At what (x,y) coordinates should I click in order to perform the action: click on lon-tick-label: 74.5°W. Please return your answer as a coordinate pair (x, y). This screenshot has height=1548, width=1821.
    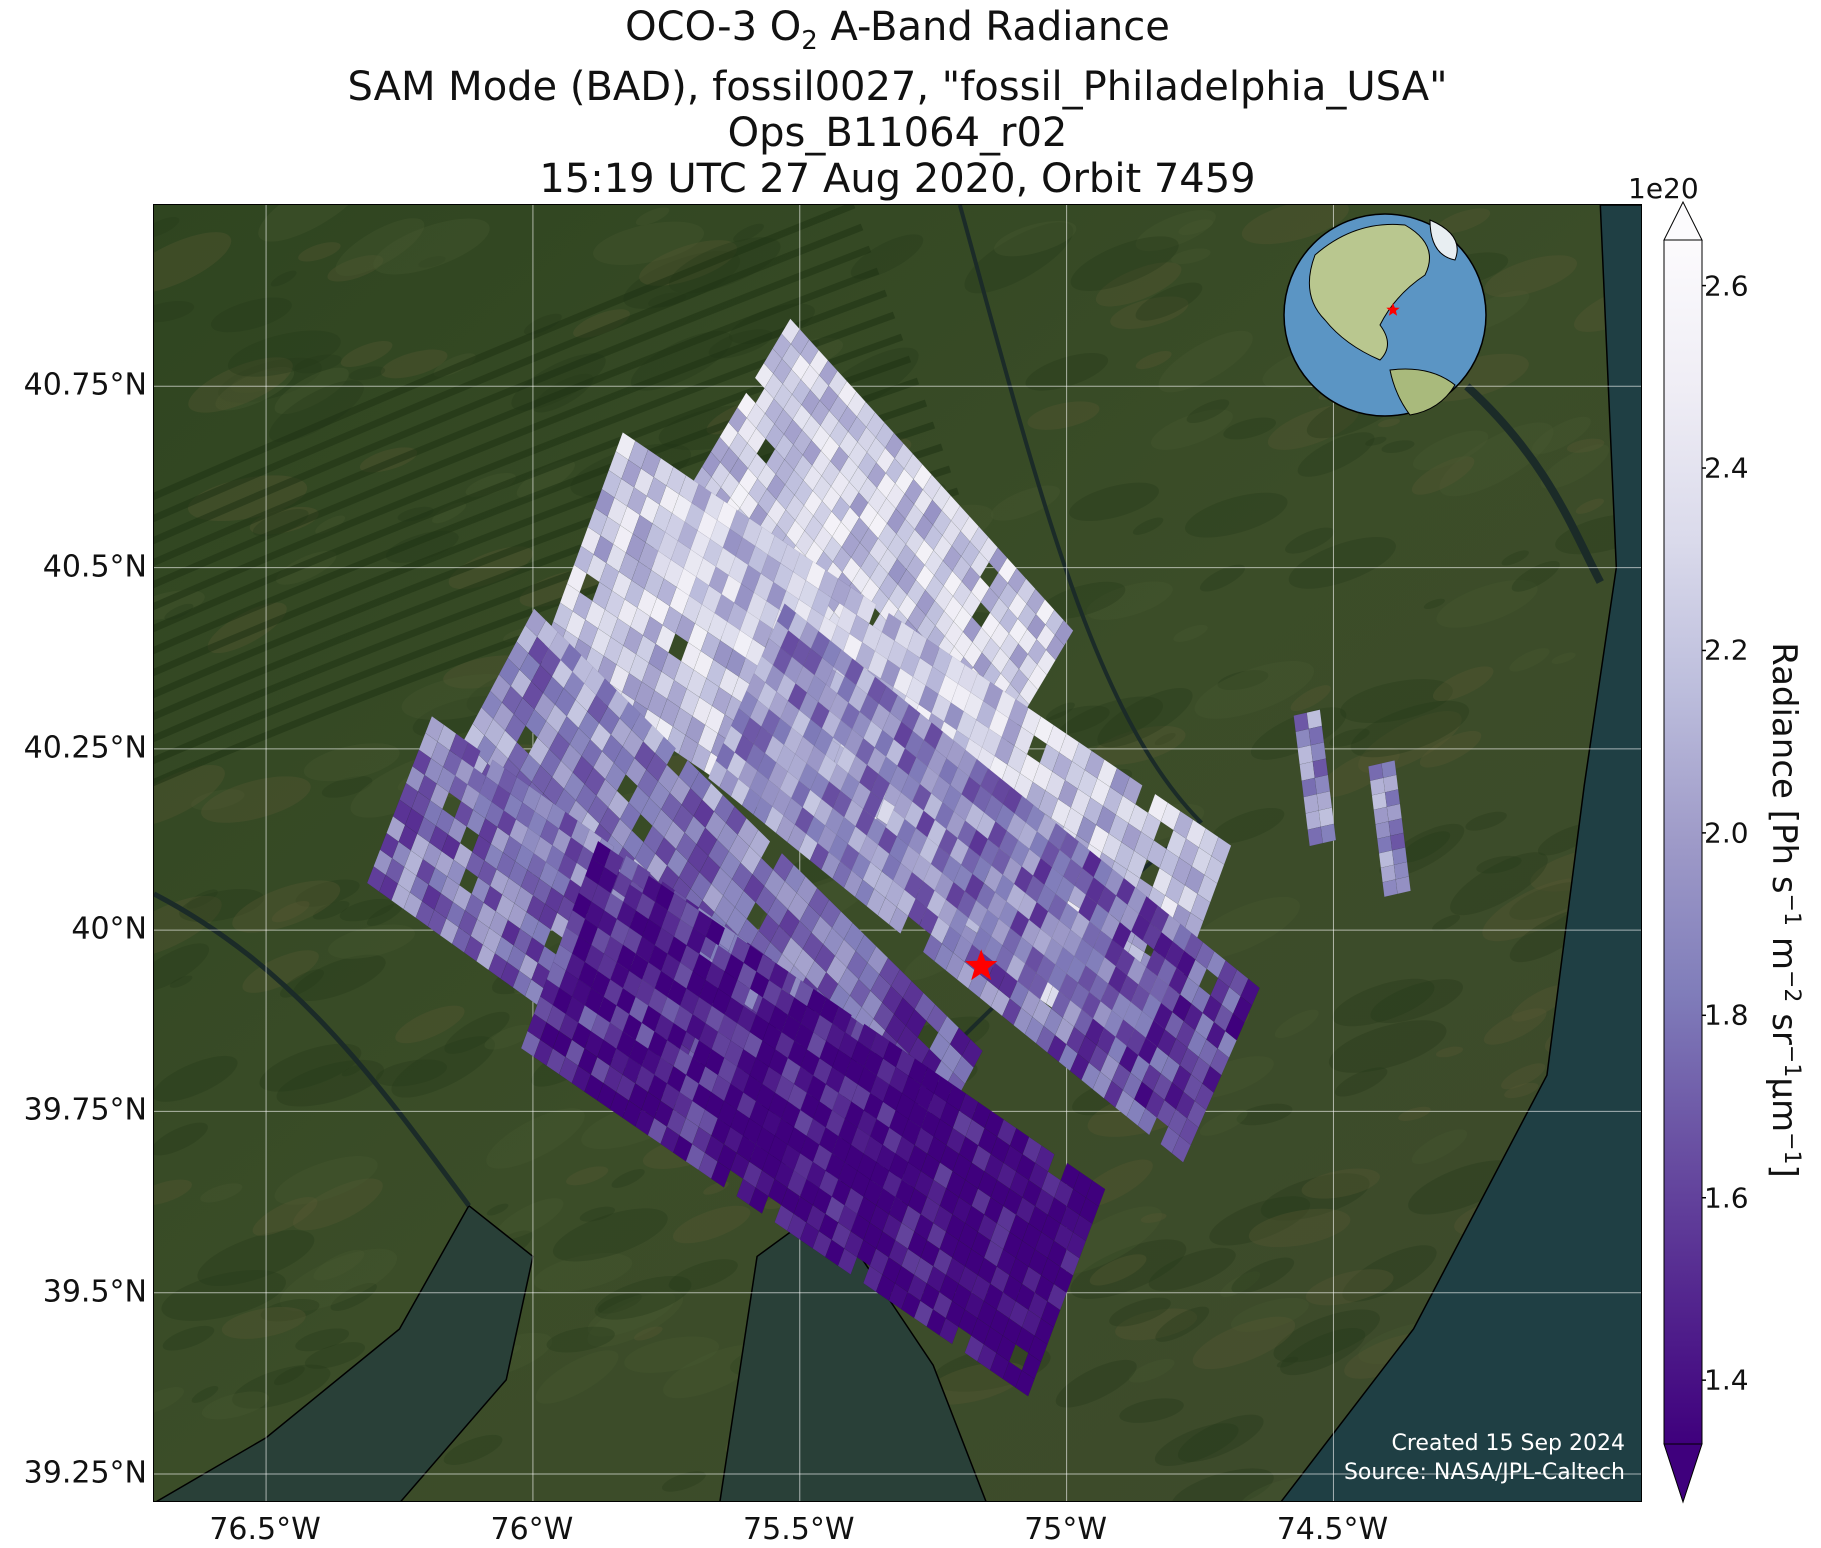
    Looking at the image, I should click on (1332, 1529).